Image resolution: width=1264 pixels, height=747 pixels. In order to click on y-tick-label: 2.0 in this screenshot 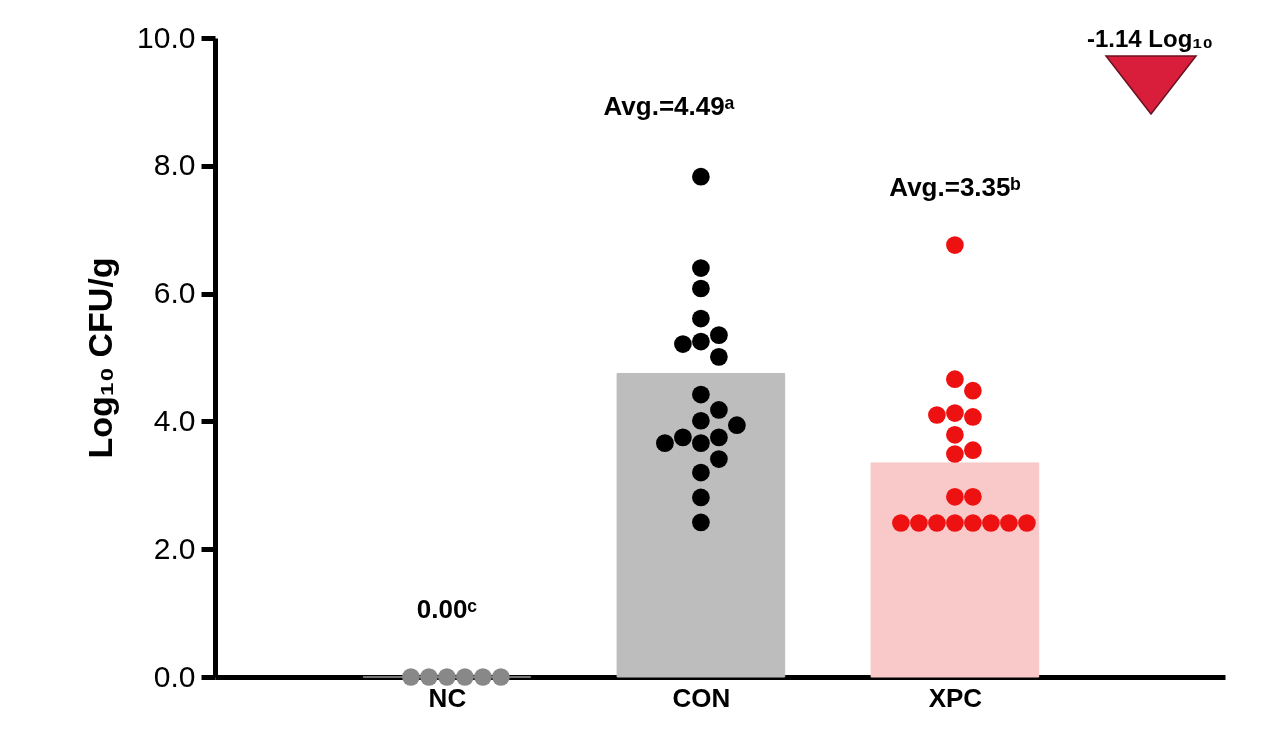, I will do `click(174, 548)`.